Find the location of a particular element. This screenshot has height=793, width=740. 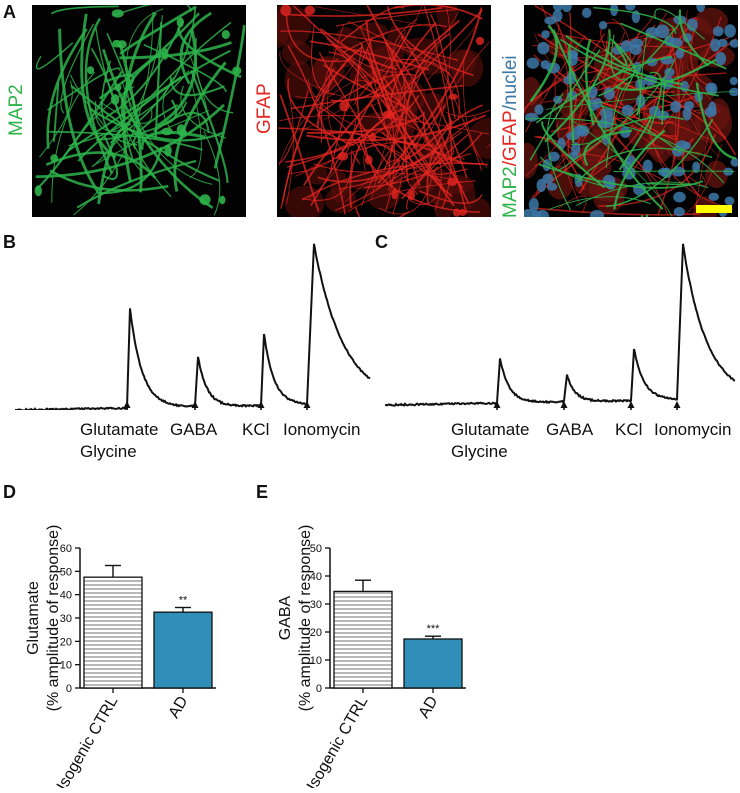

trace-c-label-kcl: KCl is located at coordinates (629, 429).